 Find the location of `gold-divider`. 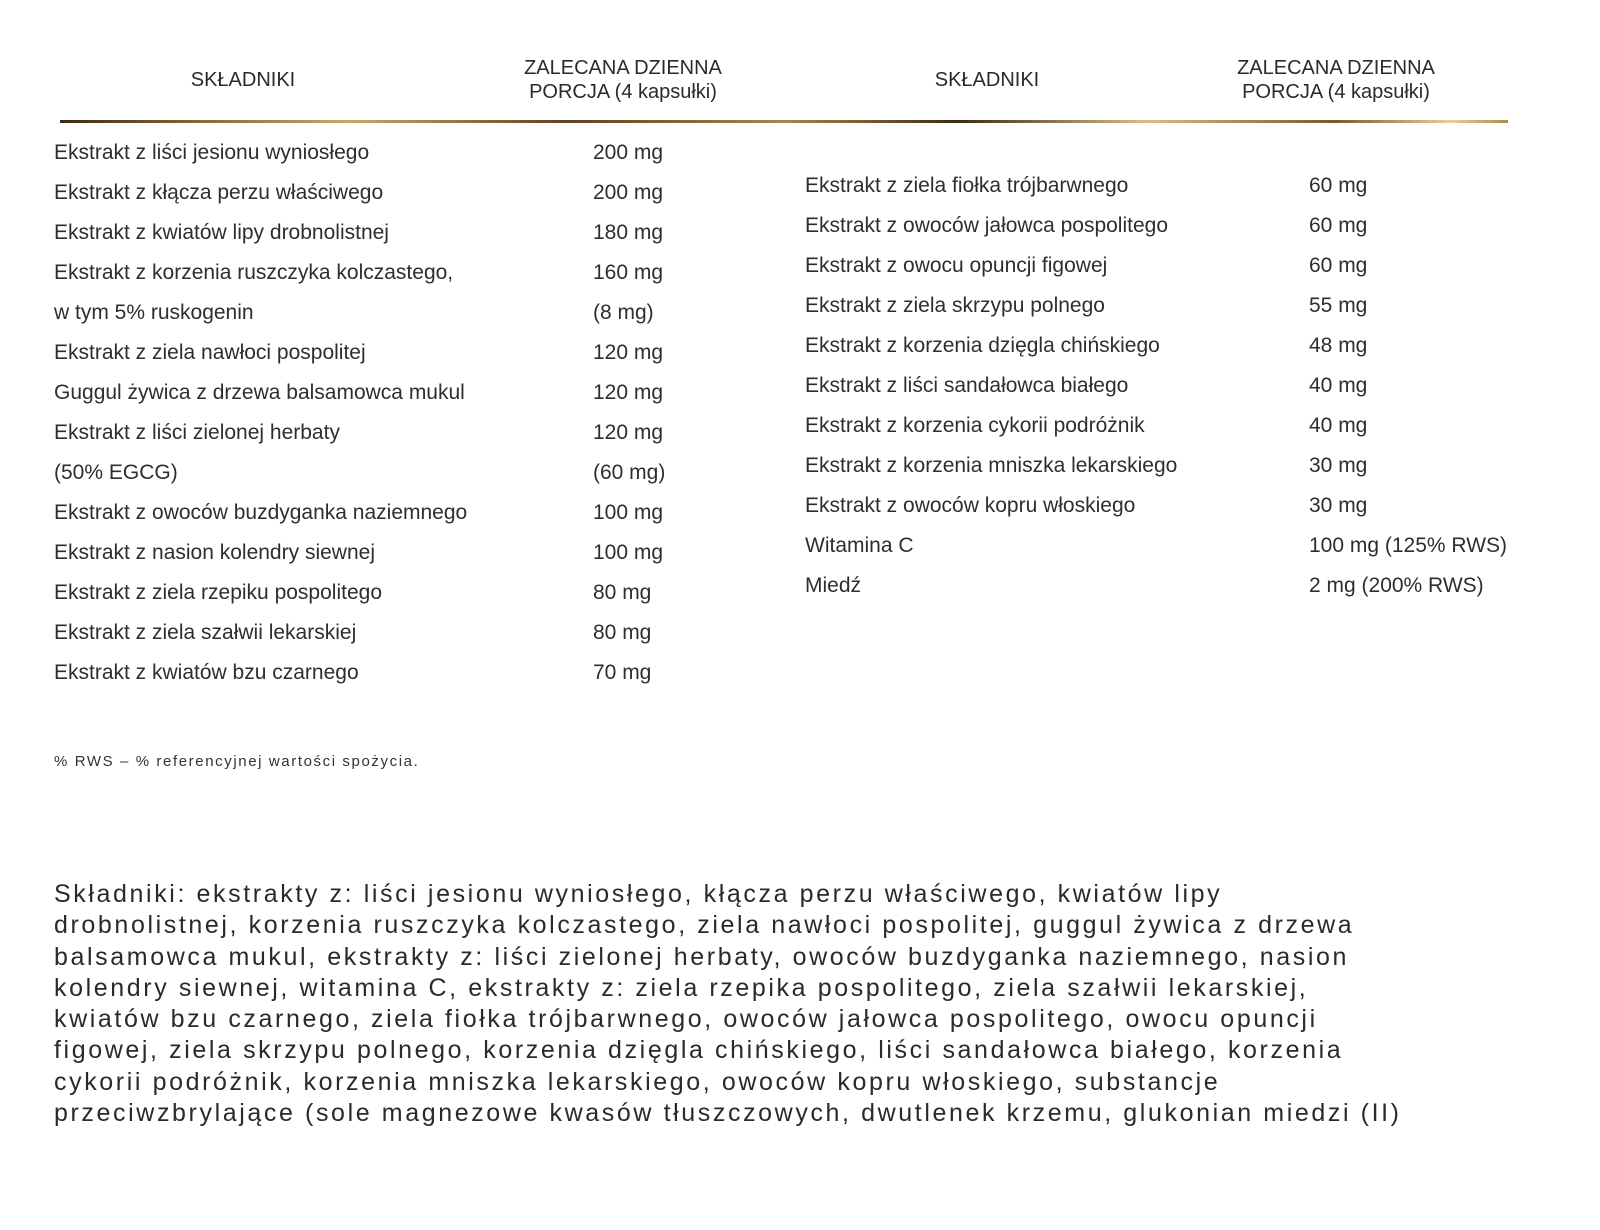

gold-divider is located at coordinates (784, 121).